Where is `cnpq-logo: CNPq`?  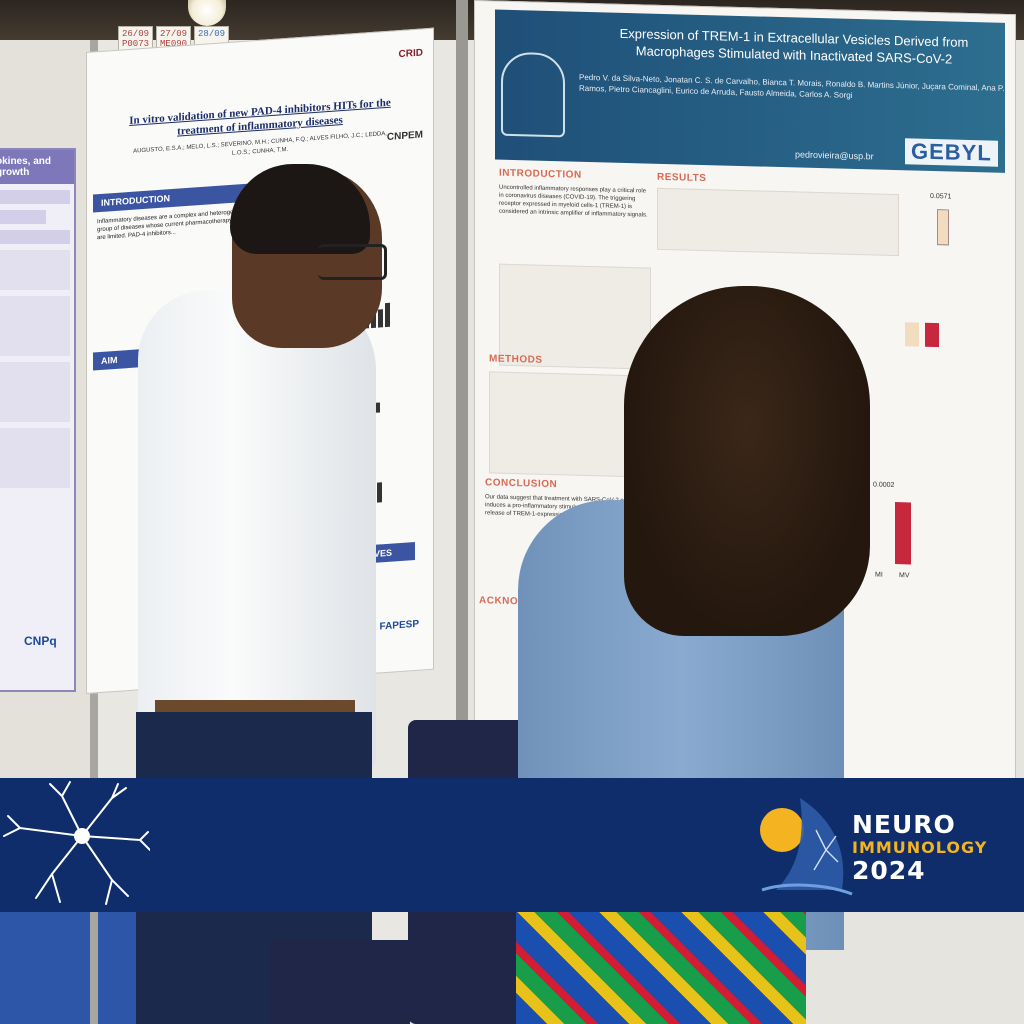 cnpq-logo: CNPq is located at coordinates (40, 641).